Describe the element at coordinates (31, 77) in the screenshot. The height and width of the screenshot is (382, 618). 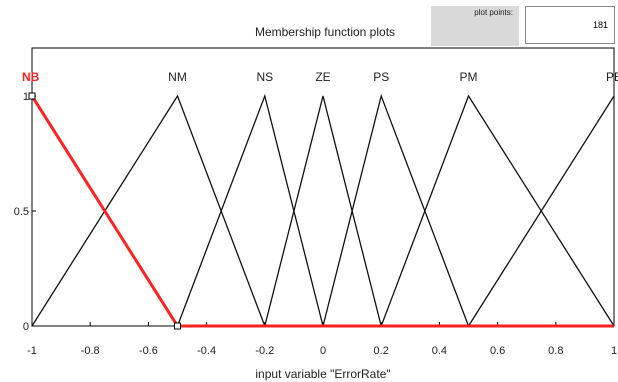
I see `mf-label-nb: NB` at that location.